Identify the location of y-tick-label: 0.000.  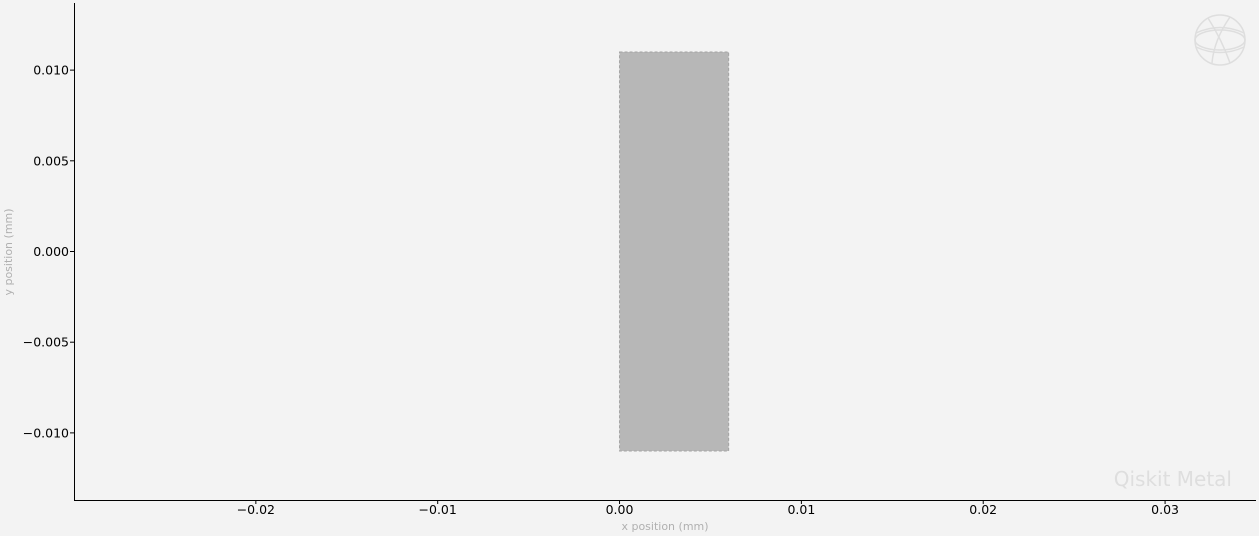
(51, 251).